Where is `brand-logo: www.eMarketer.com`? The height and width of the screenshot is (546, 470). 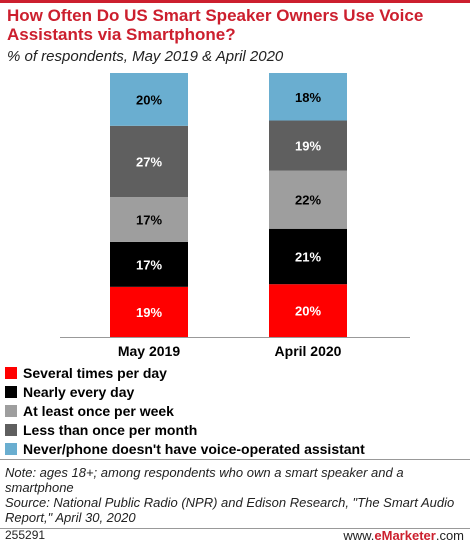 brand-logo: www.eMarketer.com is located at coordinates (403, 535).